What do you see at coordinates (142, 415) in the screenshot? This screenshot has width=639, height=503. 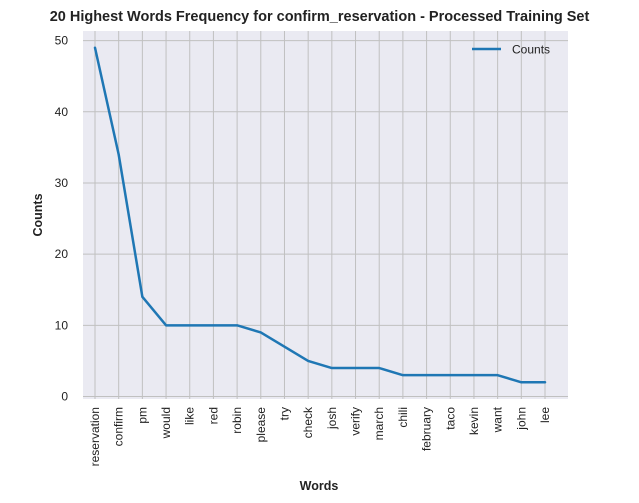 I see `x-tick-label: pm` at bounding box center [142, 415].